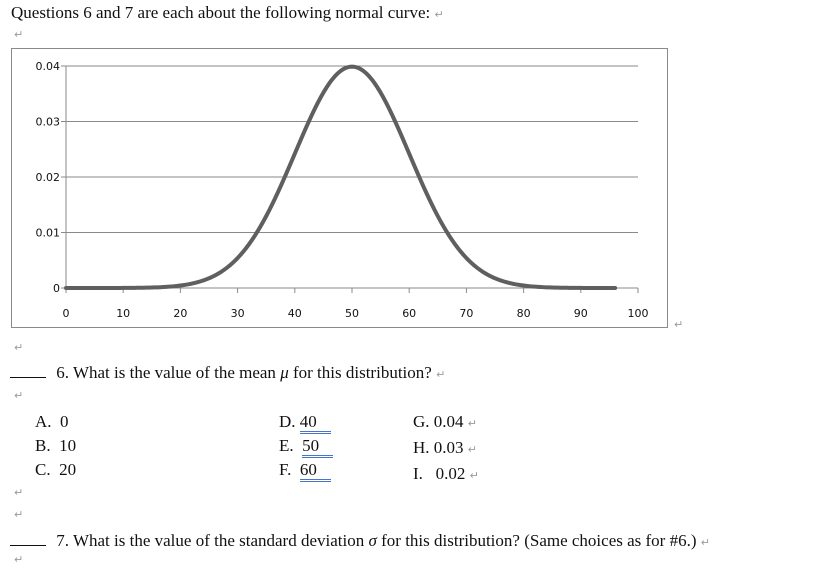  Describe the element at coordinates (180, 313) in the screenshot. I see `svg-text: 20` at that location.